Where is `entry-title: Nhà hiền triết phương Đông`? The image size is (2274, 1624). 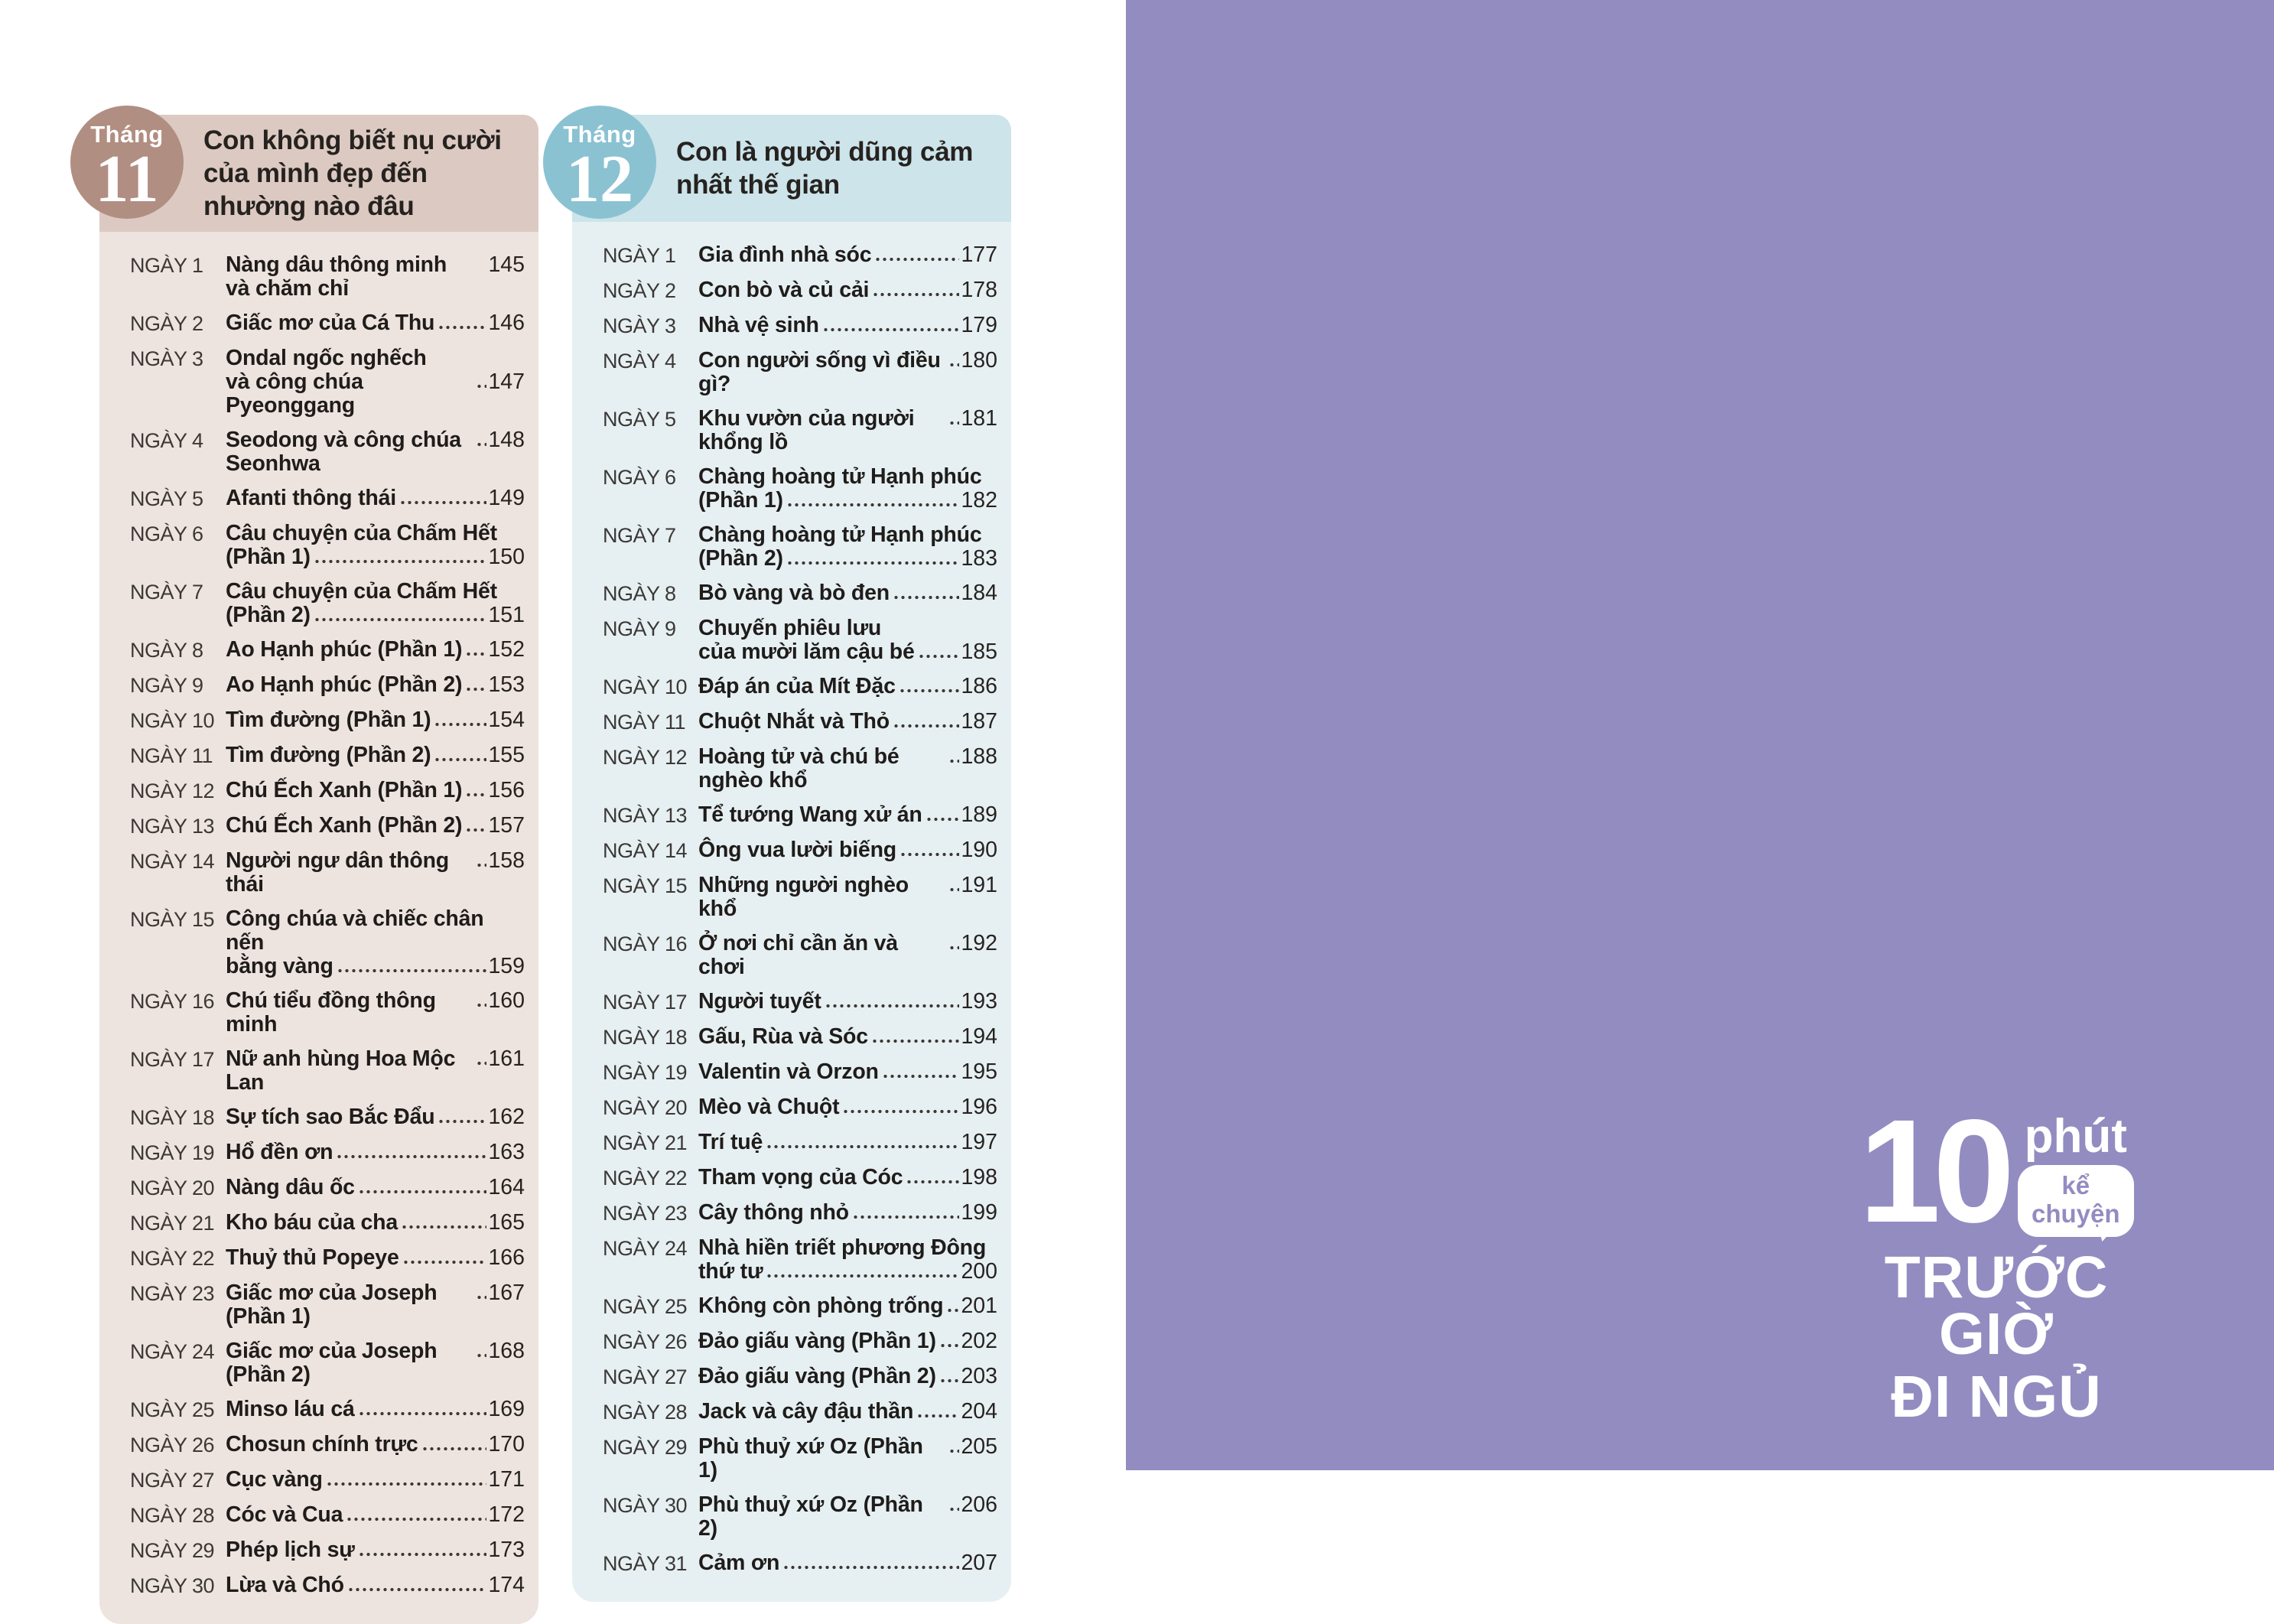 entry-title: Nhà hiền triết phương Đông is located at coordinates (843, 1247).